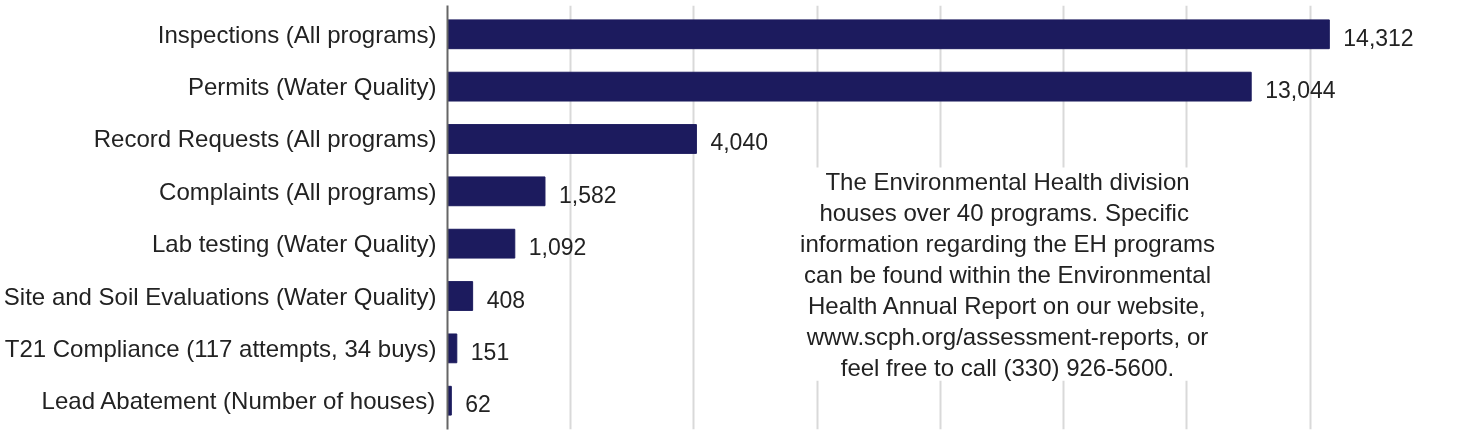 The width and height of the screenshot is (1457, 434). Describe the element at coordinates (1300, 90) in the screenshot. I see `data-label: 13,044` at that location.